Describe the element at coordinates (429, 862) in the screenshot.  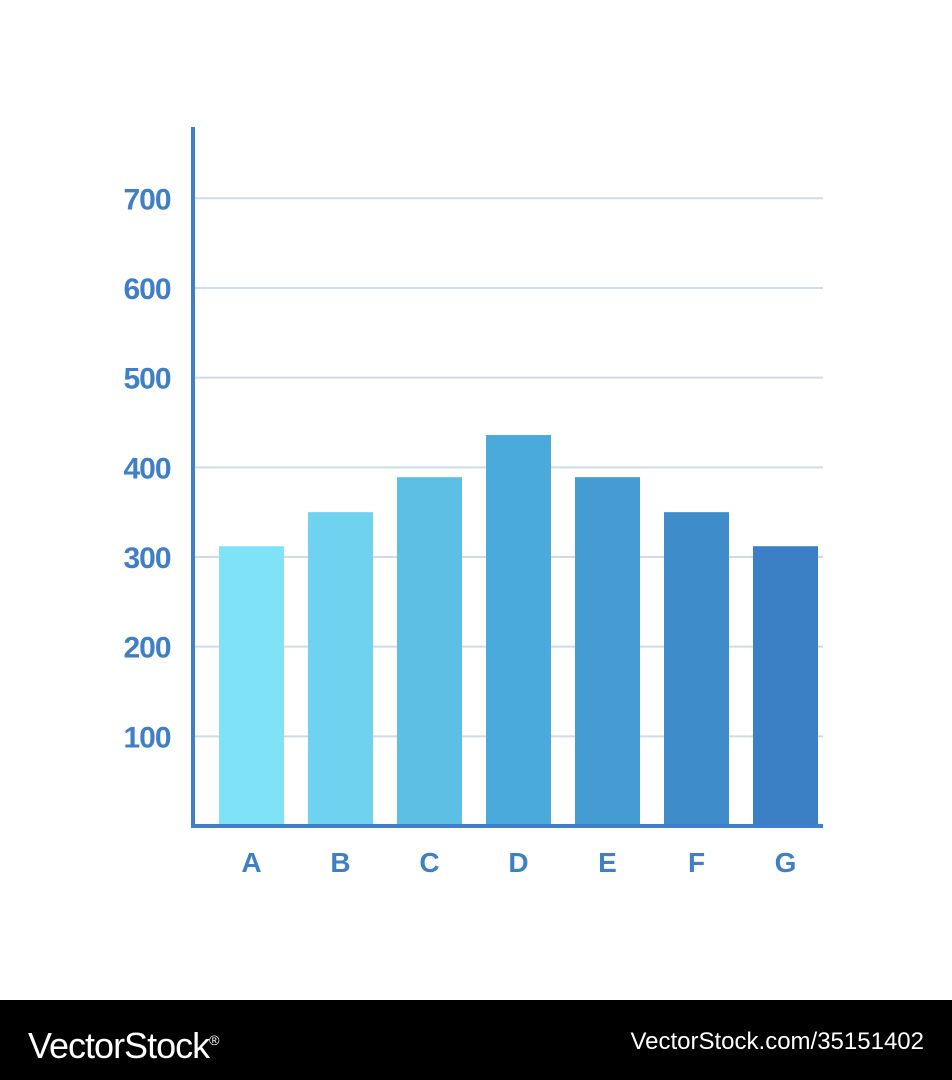
I see `x-tick-label-C: C` at that location.